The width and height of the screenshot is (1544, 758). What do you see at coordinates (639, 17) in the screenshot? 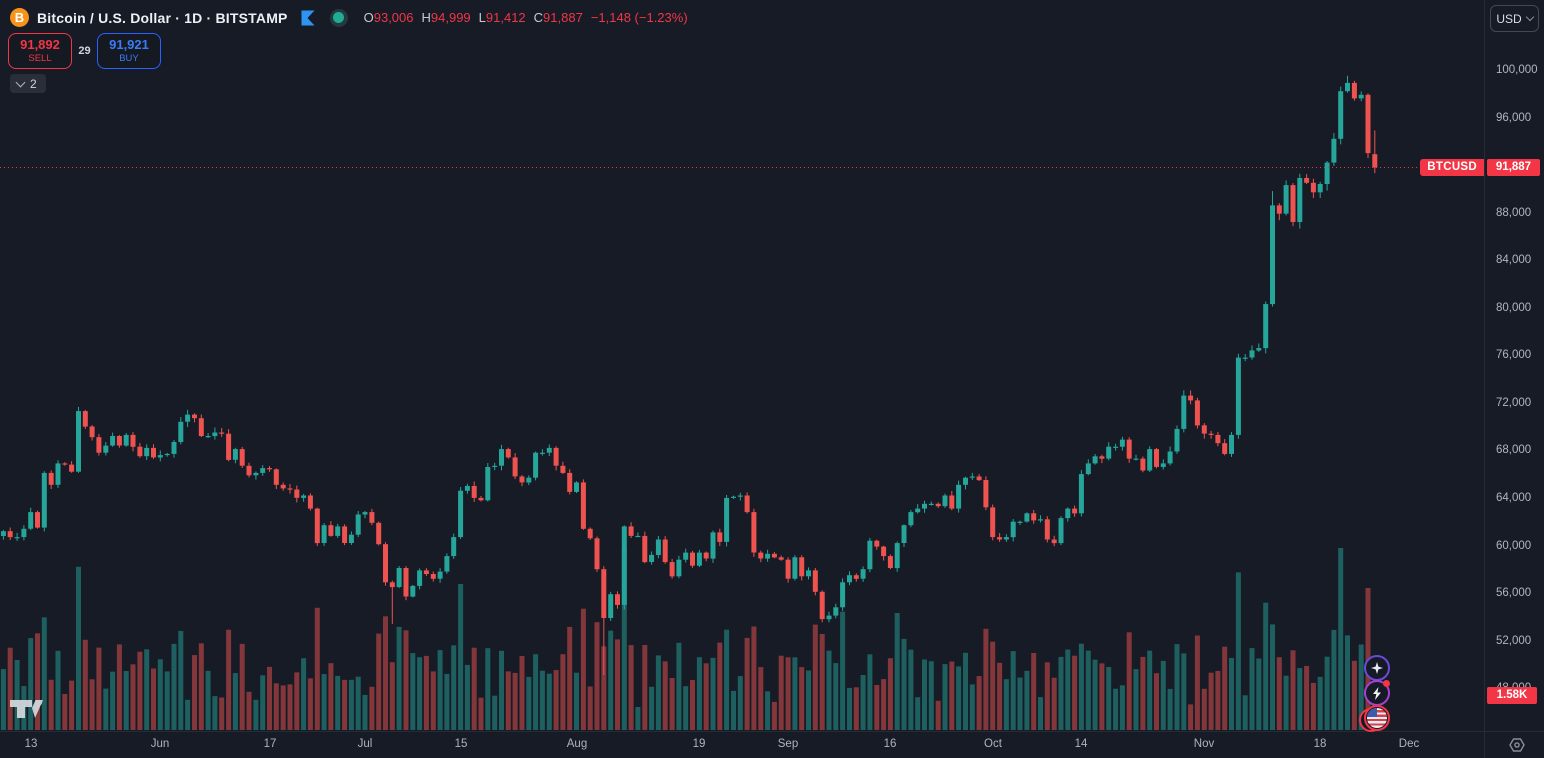
I see `change-value: −1,148 (−1.23%)` at bounding box center [639, 17].